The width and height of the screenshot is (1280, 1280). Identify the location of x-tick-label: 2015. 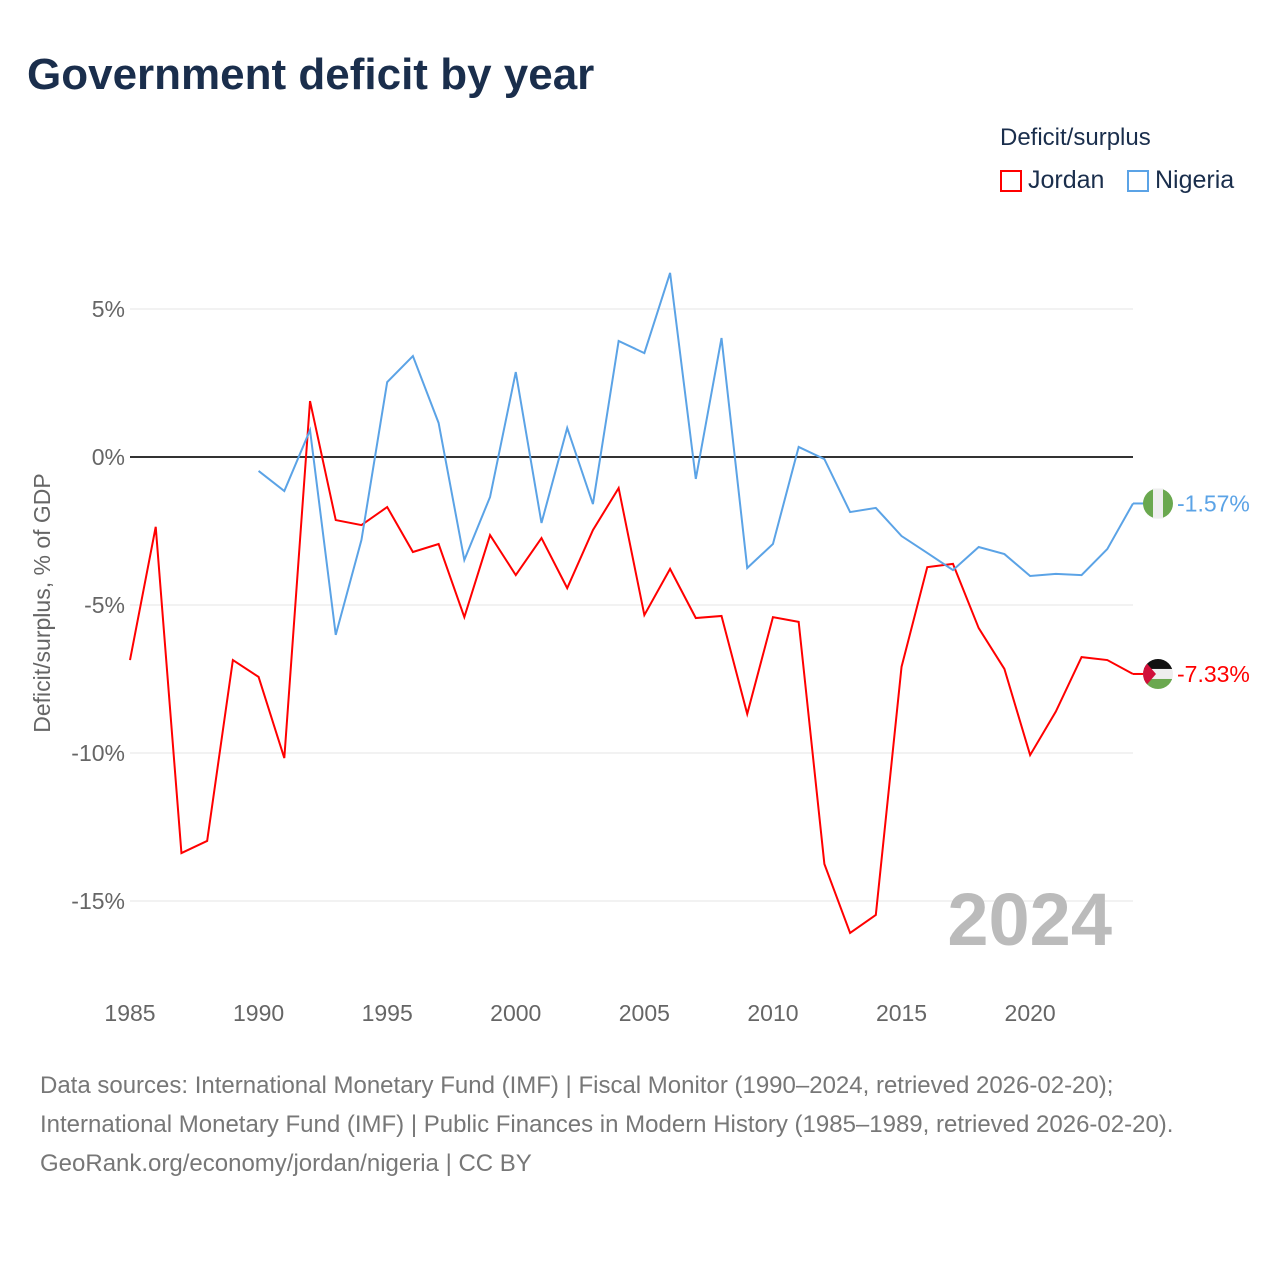
(901, 1013).